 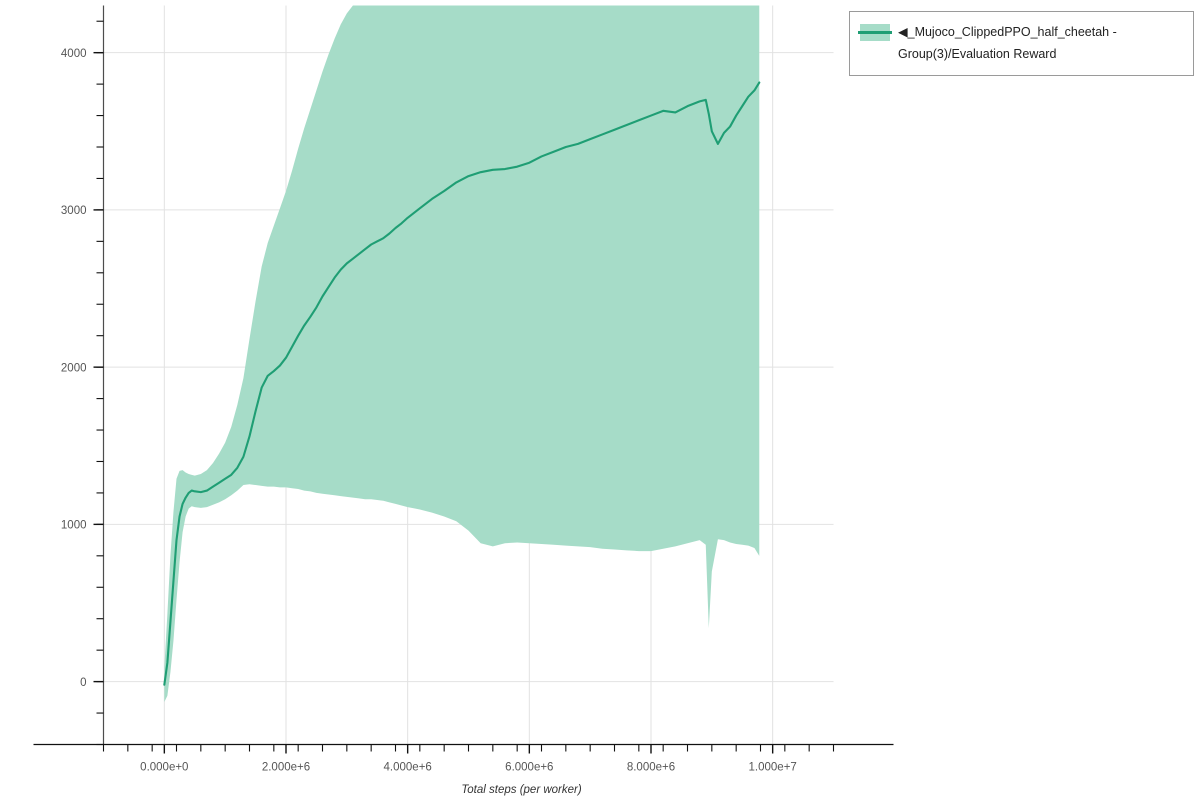 I want to click on x-axis-title: Total steps (per worker), so click(x=521, y=790).